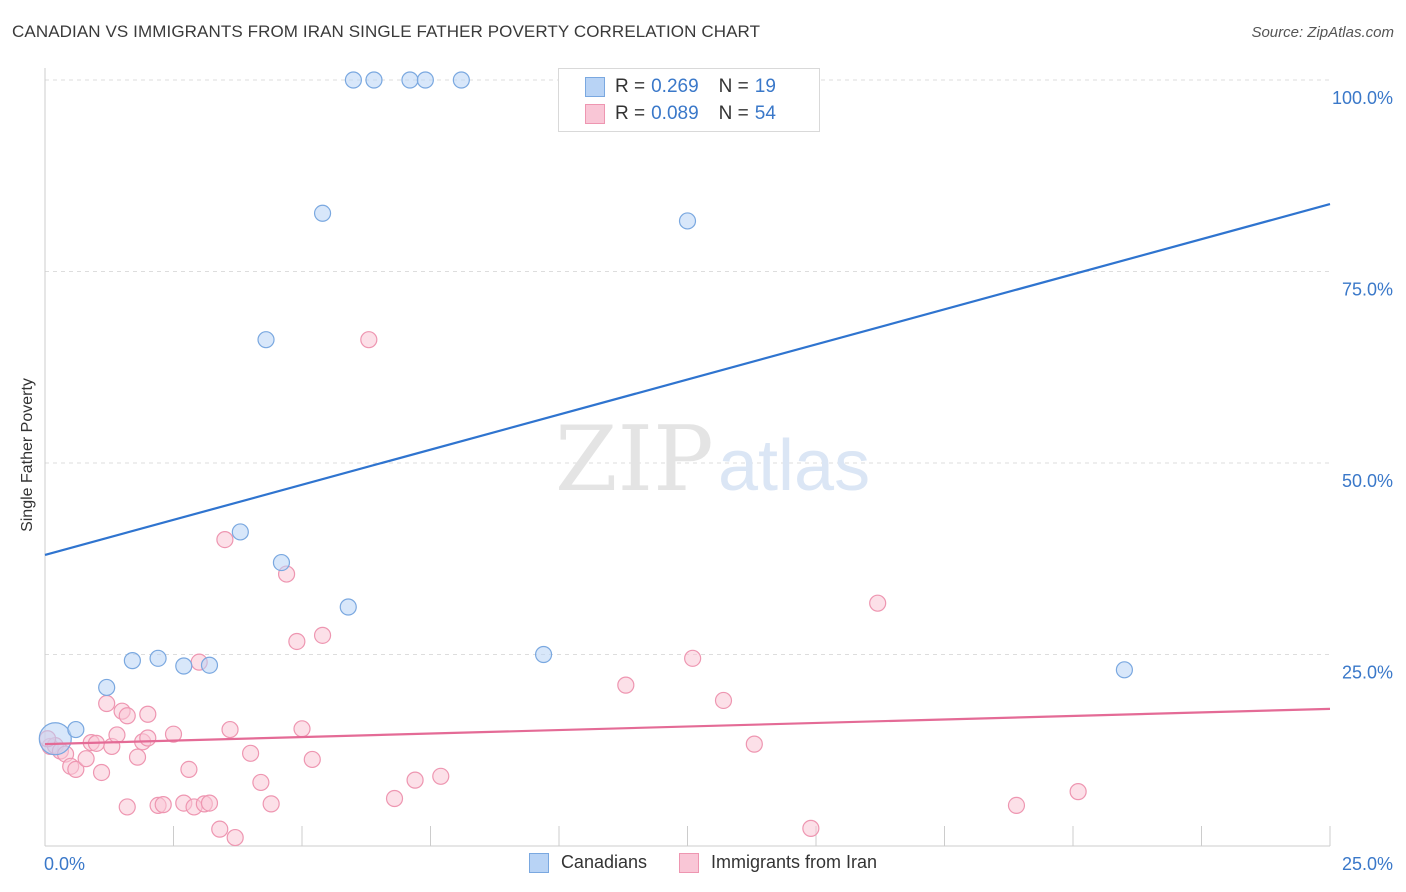  What do you see at coordinates (1362, 98) in the screenshot?
I see `y-tick-label: 100.0%` at bounding box center [1362, 98].